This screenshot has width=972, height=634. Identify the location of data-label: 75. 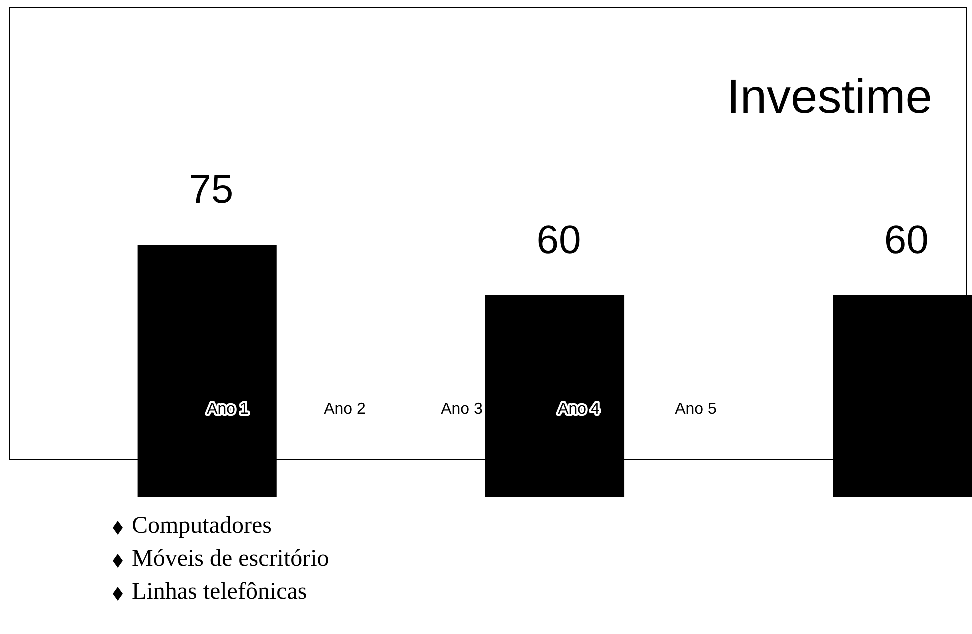
(211, 190).